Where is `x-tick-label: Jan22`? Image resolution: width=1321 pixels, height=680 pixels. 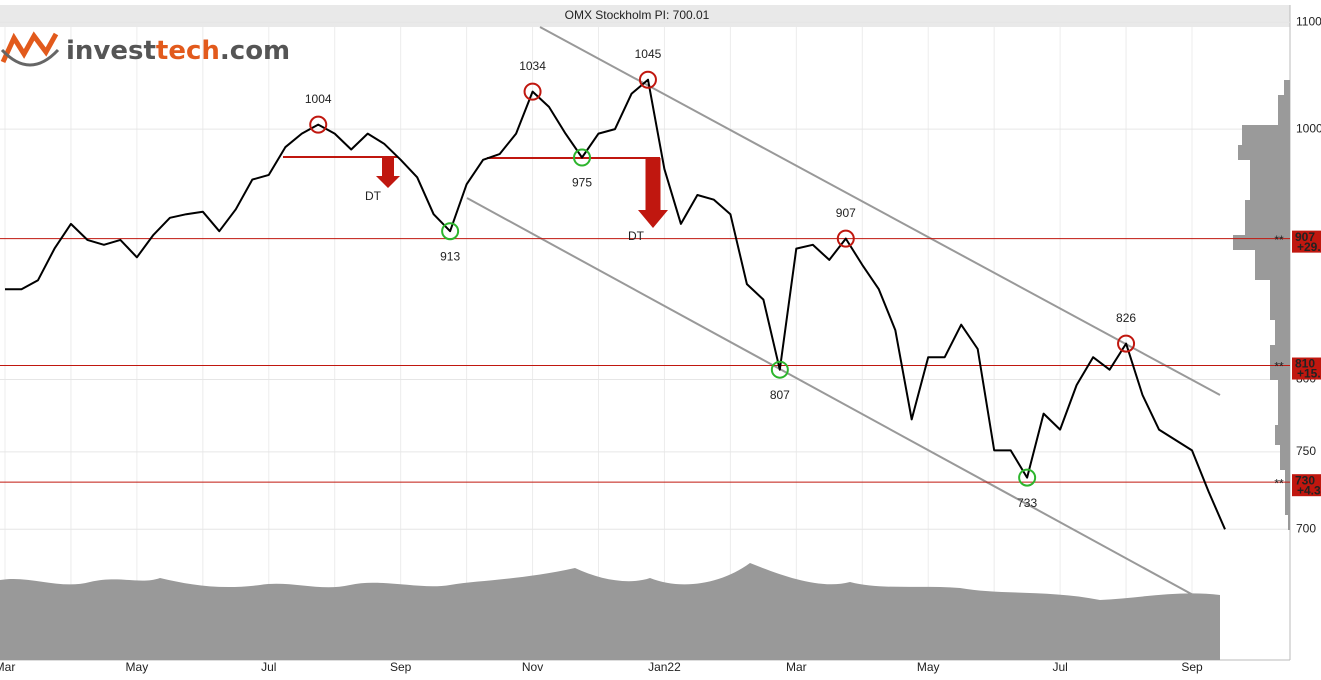
x-tick-label: Jan22 is located at coordinates (664, 667).